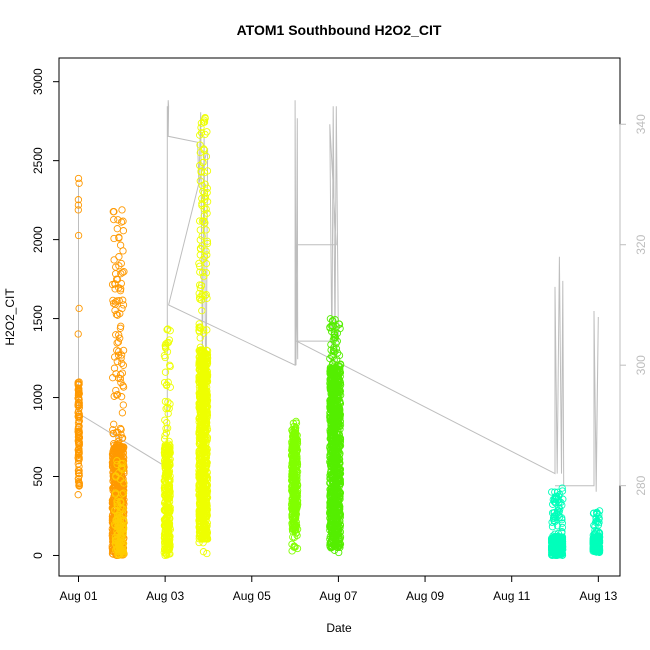 The image size is (650, 650). I want to click on y-tick-label: 1500, so click(38, 318).